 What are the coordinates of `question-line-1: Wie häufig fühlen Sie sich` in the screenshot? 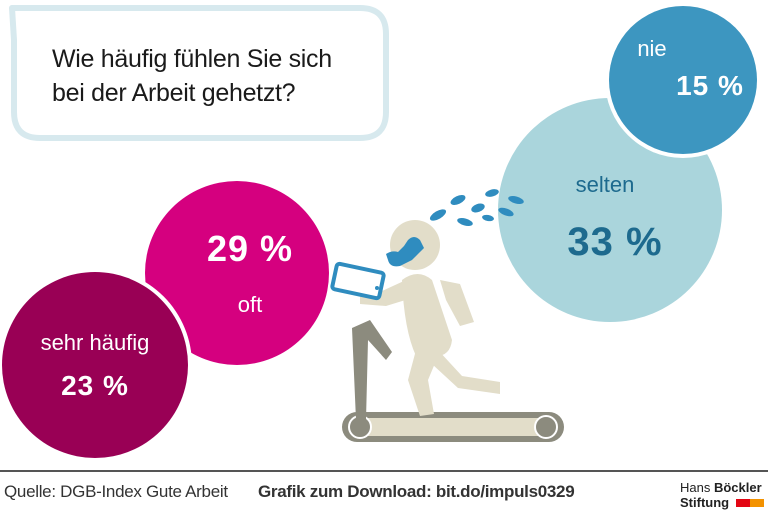 It's located at (192, 59).